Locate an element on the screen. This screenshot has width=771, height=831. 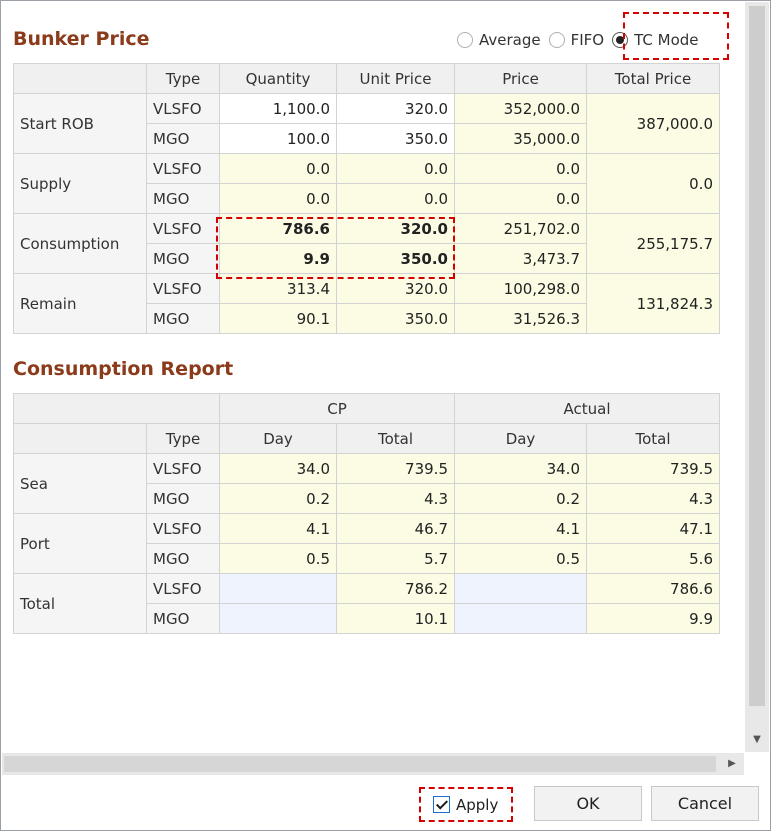
price-cell: 3,473.7 is located at coordinates (520, 258).